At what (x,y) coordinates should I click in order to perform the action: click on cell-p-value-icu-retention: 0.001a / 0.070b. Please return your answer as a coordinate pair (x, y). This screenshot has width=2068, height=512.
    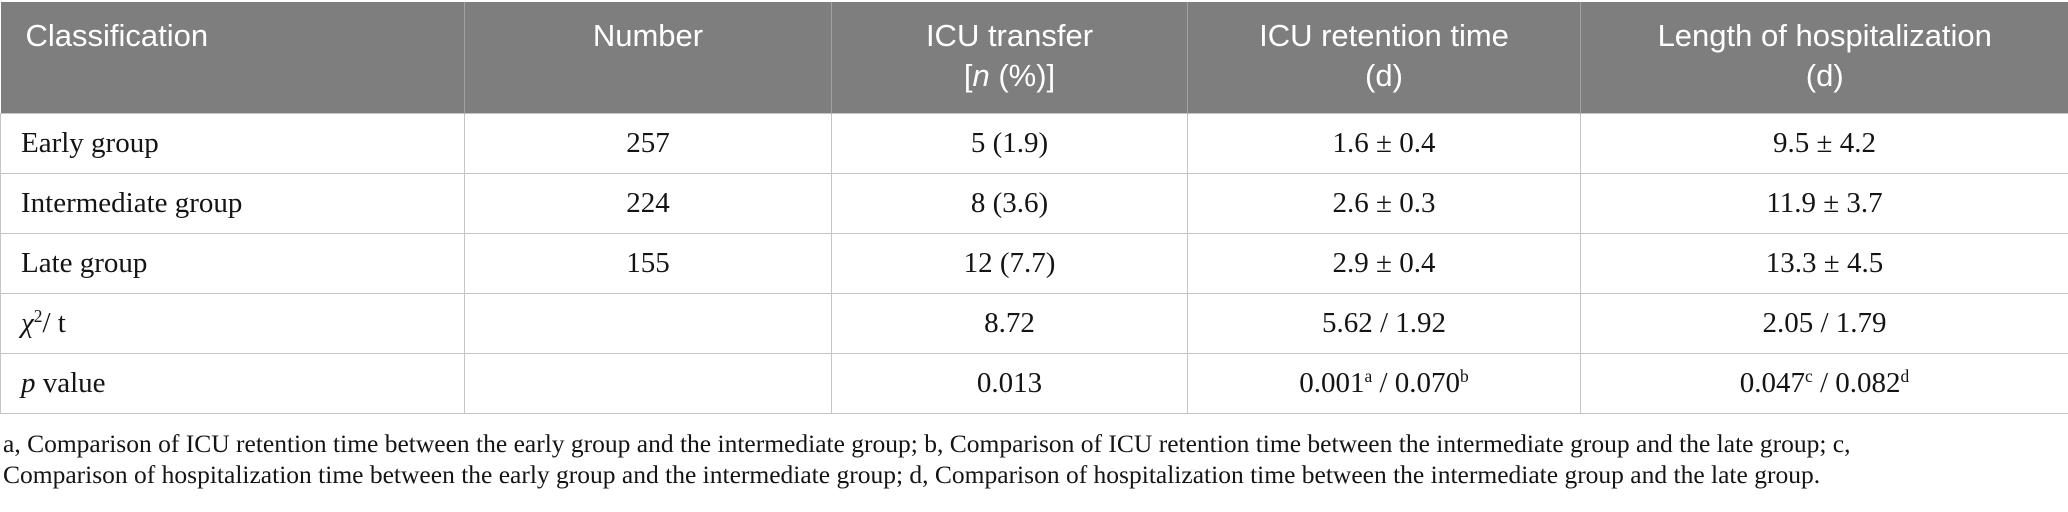
    Looking at the image, I should click on (1384, 383).